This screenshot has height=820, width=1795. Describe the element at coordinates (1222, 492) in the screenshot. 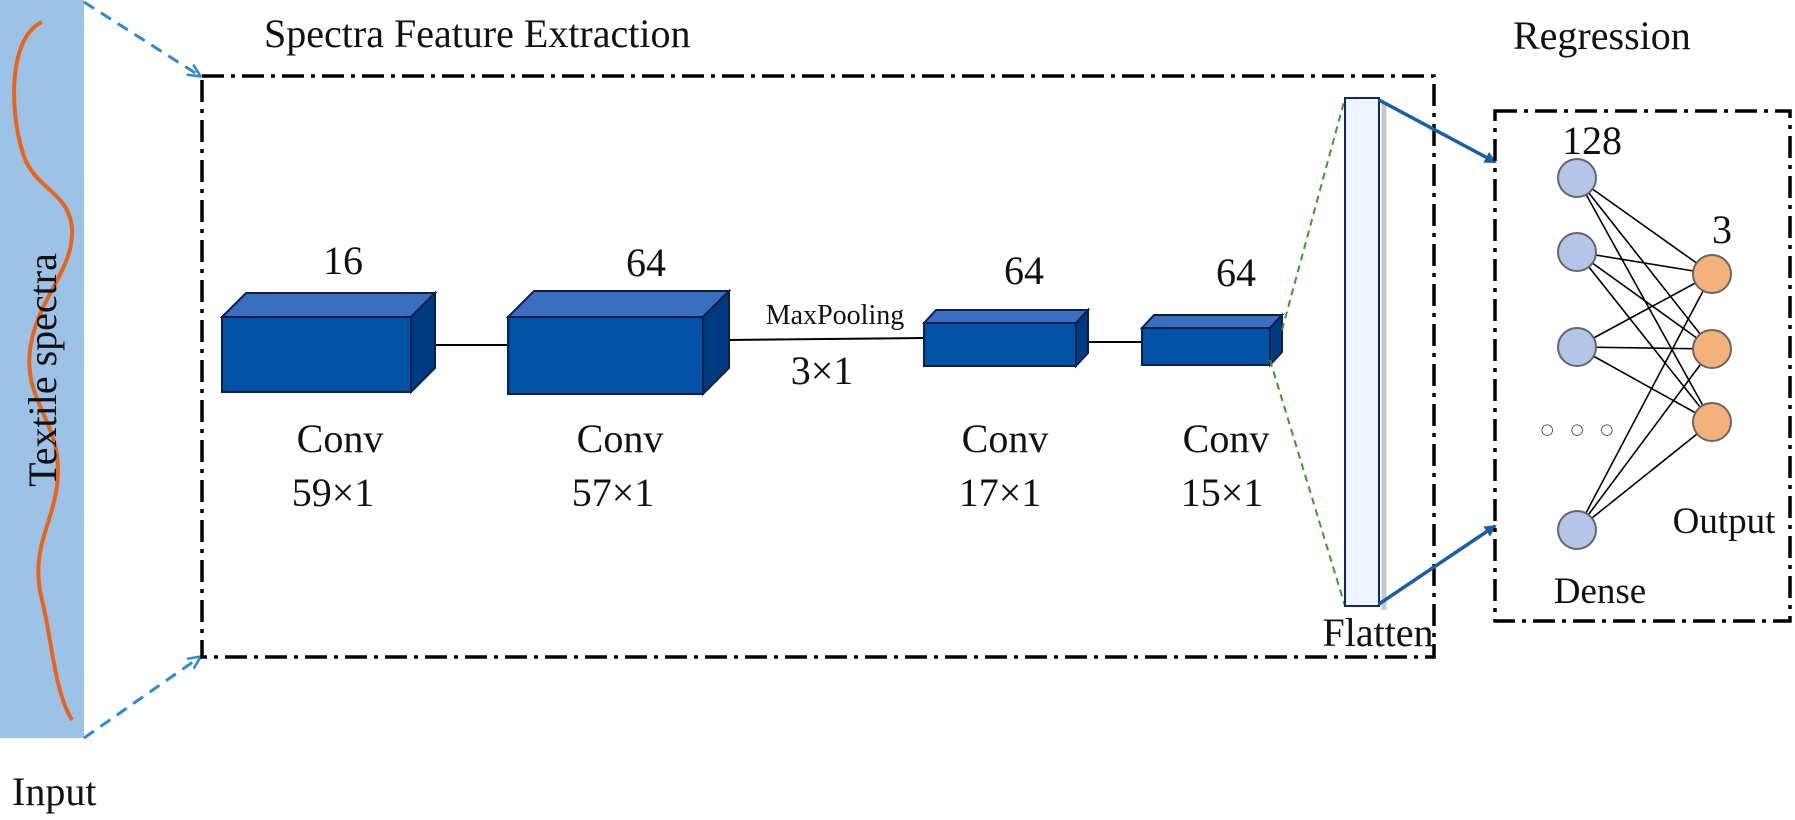

I see `conv-4-size: 15×1` at that location.